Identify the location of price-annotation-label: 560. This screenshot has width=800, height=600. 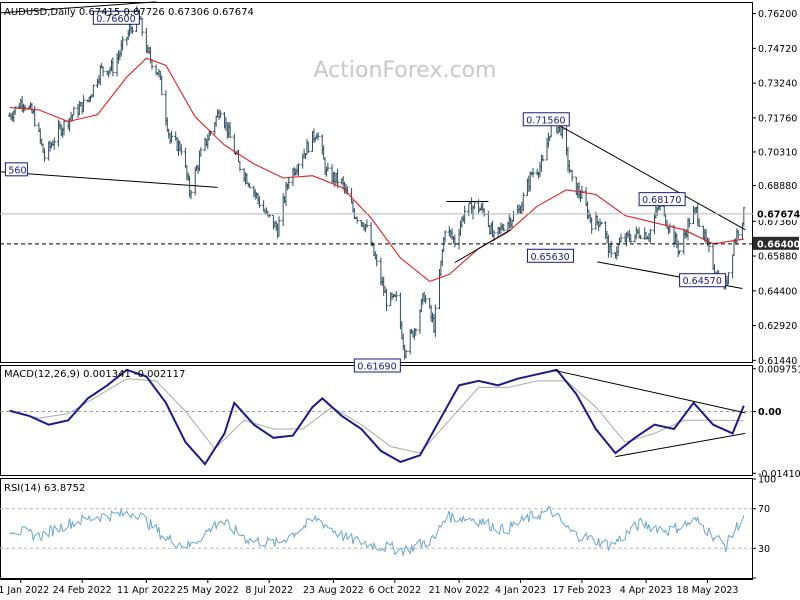
(17, 170).